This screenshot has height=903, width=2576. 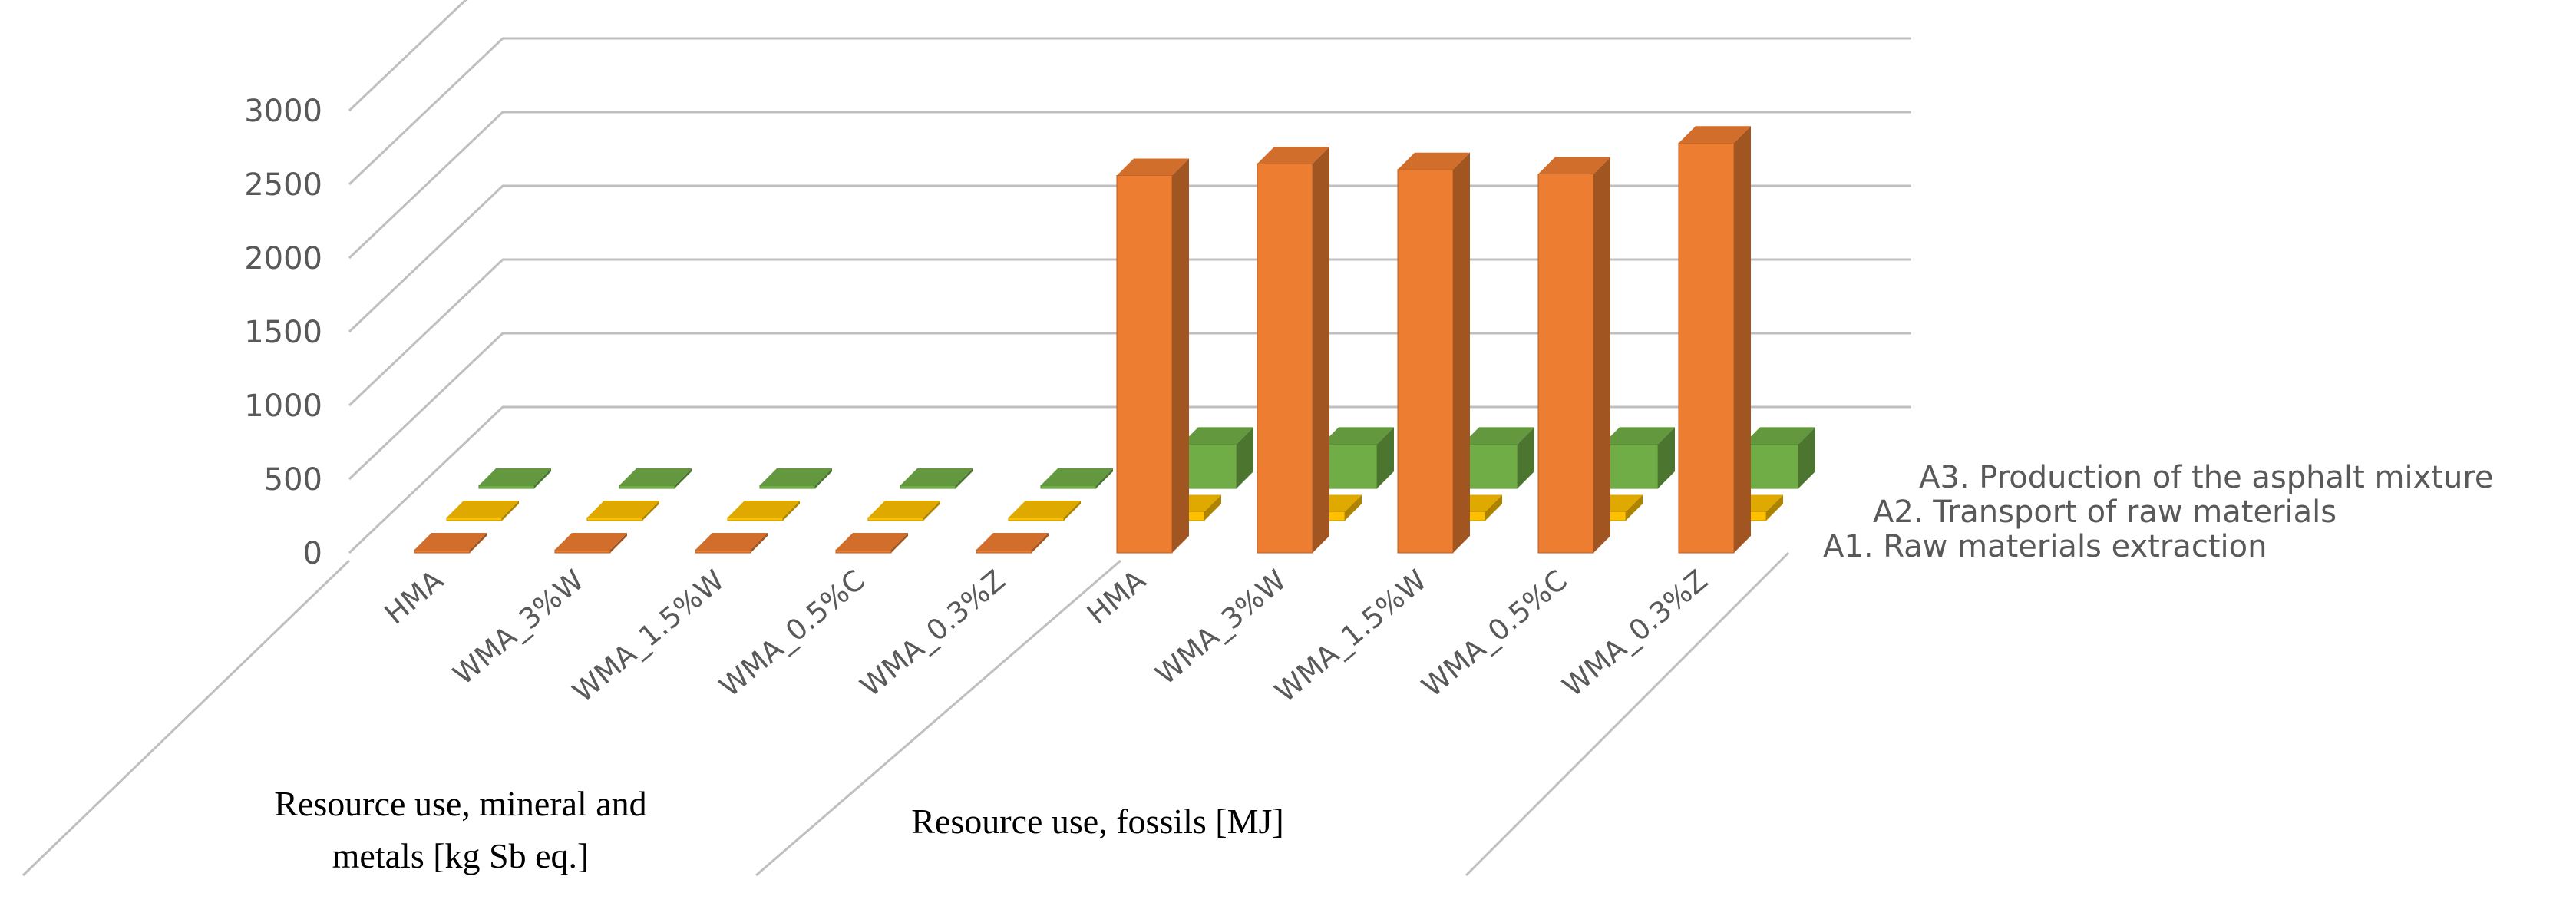 What do you see at coordinates (791, 634) in the screenshot?
I see `category-label-4: WMA_0.5%C` at bounding box center [791, 634].